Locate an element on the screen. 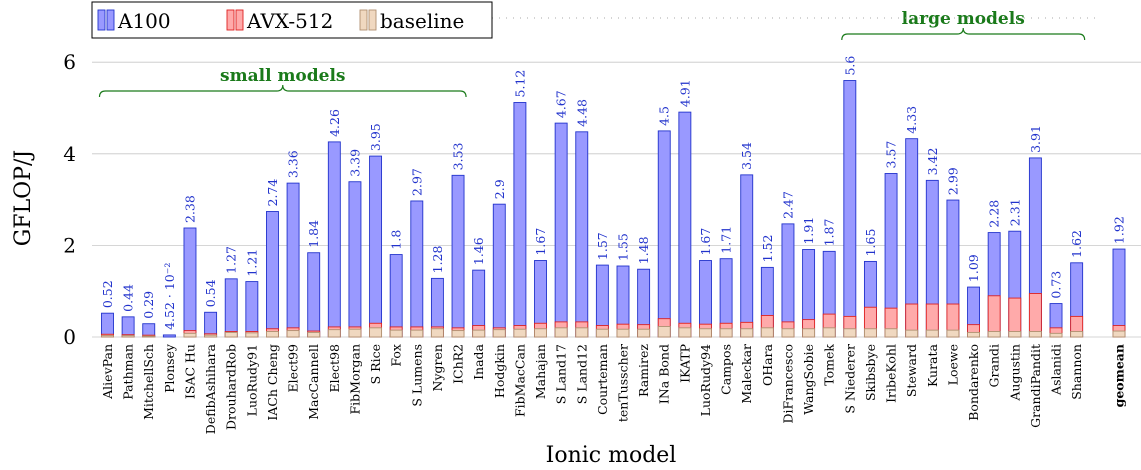  category-label: Nygren is located at coordinates (437, 367).